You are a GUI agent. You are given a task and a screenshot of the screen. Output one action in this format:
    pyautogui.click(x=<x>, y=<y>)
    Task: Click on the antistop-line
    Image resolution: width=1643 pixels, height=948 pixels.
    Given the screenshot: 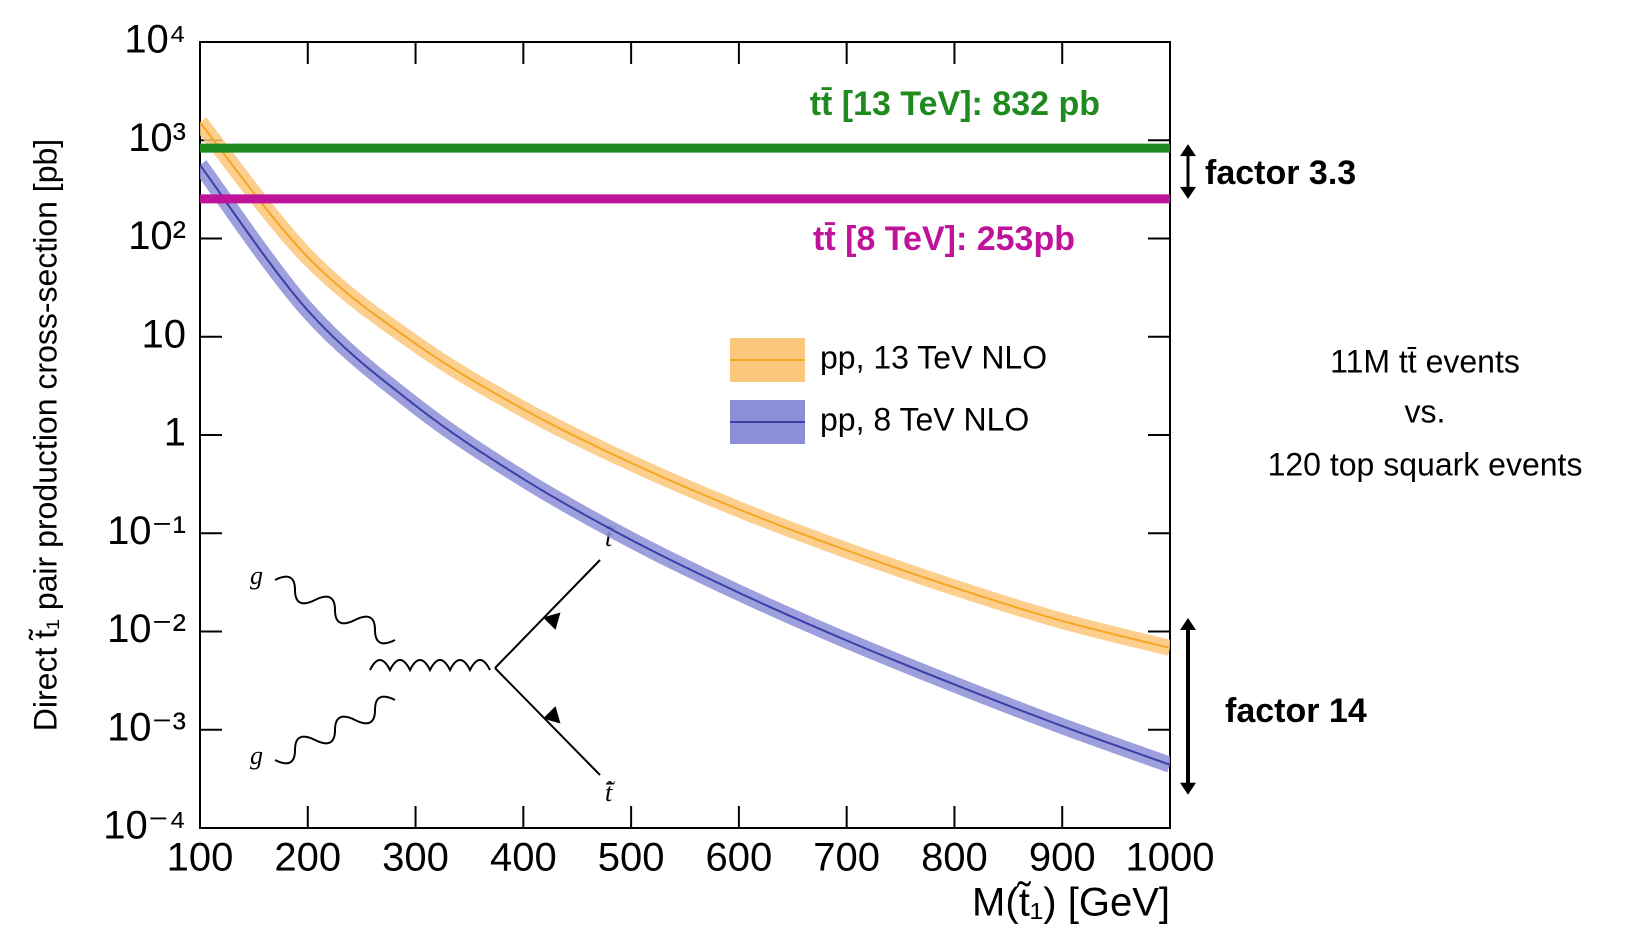 What is the action you would take?
    pyautogui.click(x=547, y=721)
    